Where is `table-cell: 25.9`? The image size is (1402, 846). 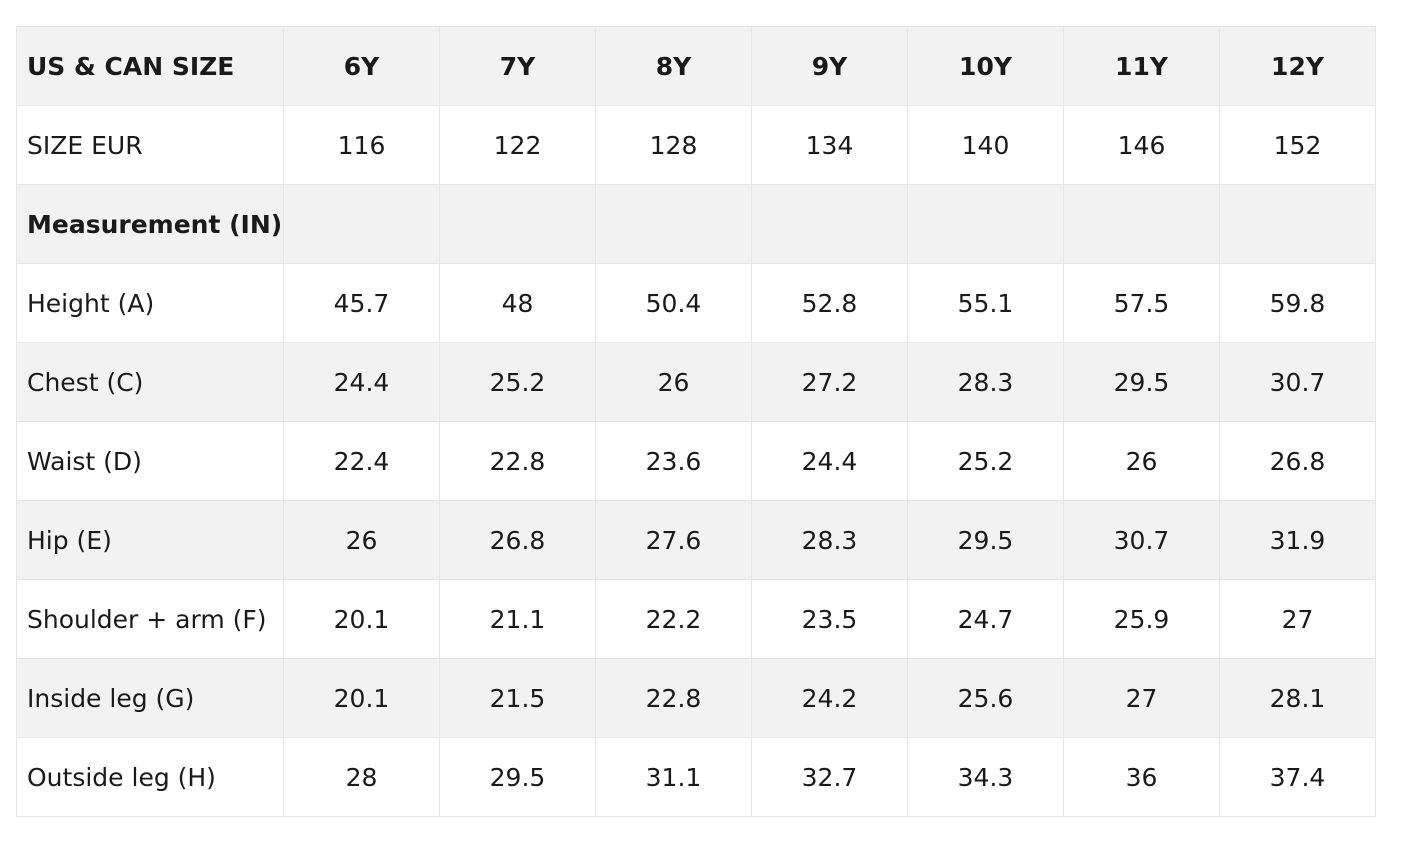 table-cell: 25.9 is located at coordinates (1141, 619).